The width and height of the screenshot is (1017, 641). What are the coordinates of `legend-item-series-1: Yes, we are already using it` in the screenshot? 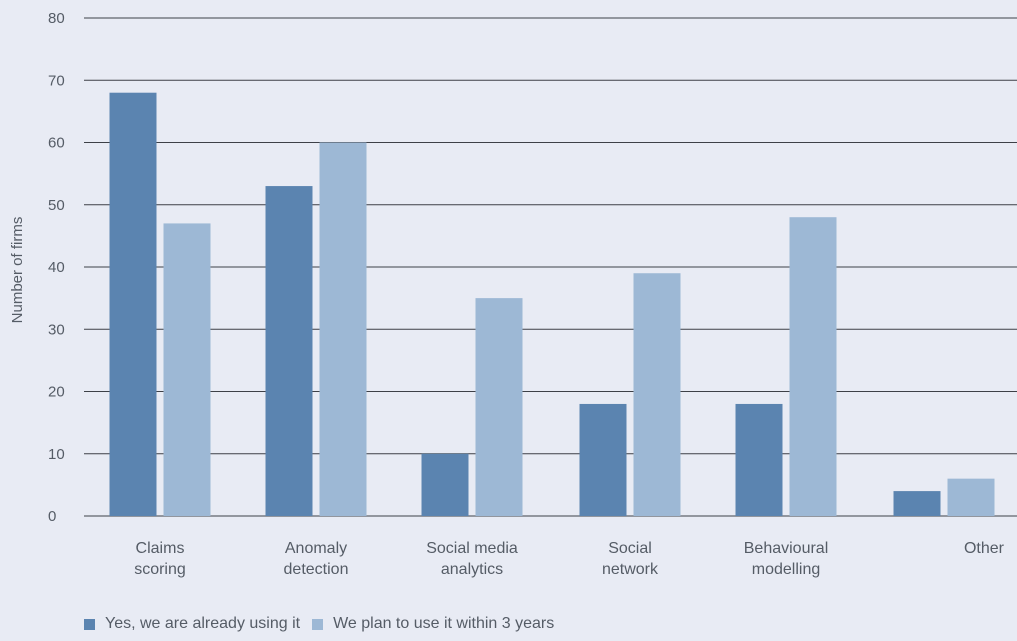 It's located at (192, 624).